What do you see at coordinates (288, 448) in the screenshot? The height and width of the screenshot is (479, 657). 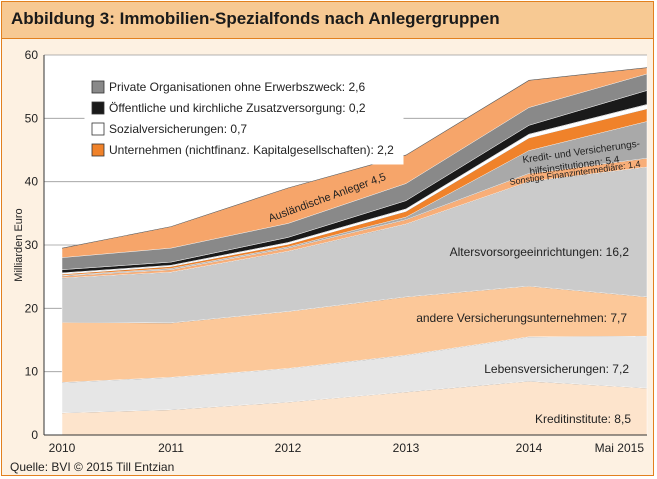 I see `x-tick-label: 2012` at bounding box center [288, 448].